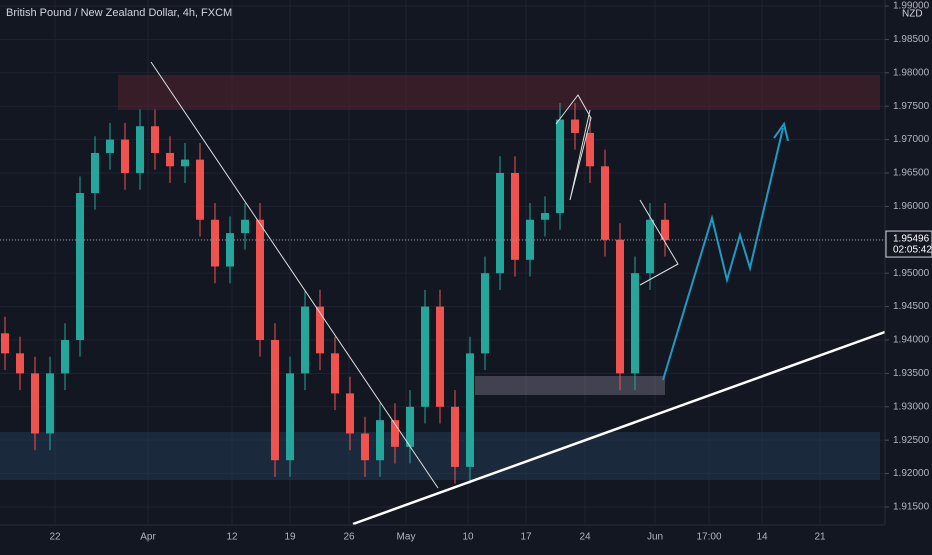 The width and height of the screenshot is (932, 555). What do you see at coordinates (659, 242) in the screenshot?
I see `pennant-lines` at bounding box center [659, 242].